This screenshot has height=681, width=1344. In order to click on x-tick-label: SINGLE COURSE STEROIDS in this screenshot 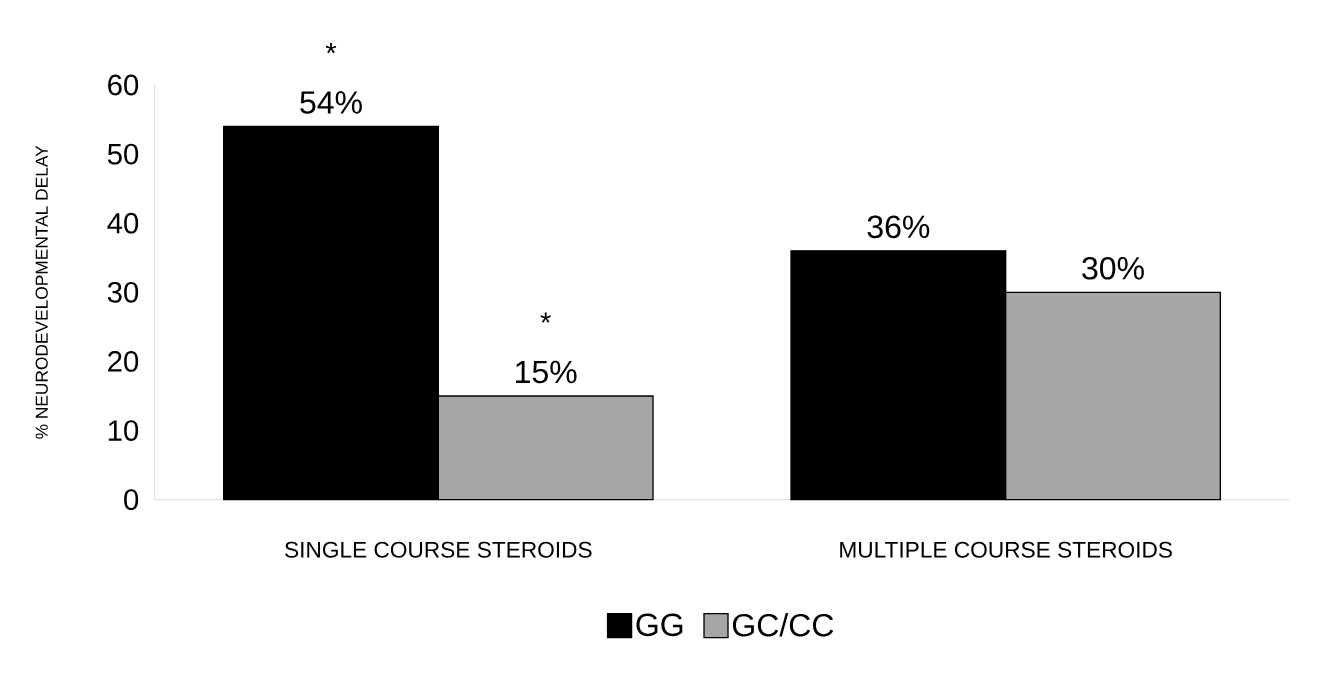, I will do `click(438, 549)`.